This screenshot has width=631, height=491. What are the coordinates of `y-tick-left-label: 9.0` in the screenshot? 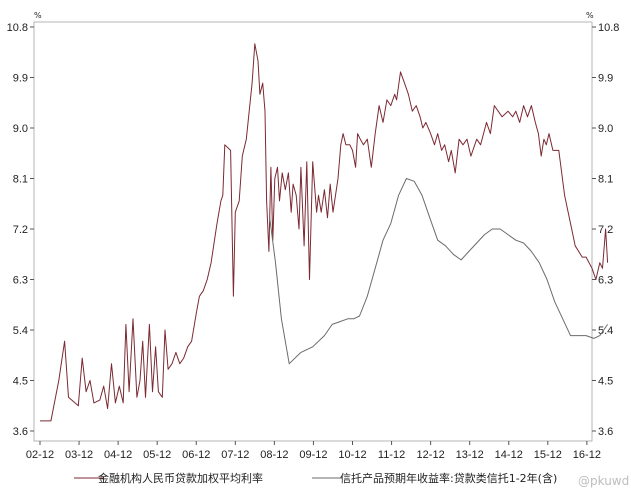 It's located at (20, 129).